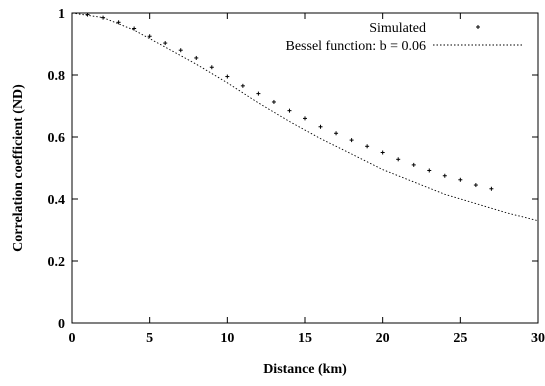 The height and width of the screenshot is (386, 545). I want to click on legend-marker-sample, so click(478, 27).